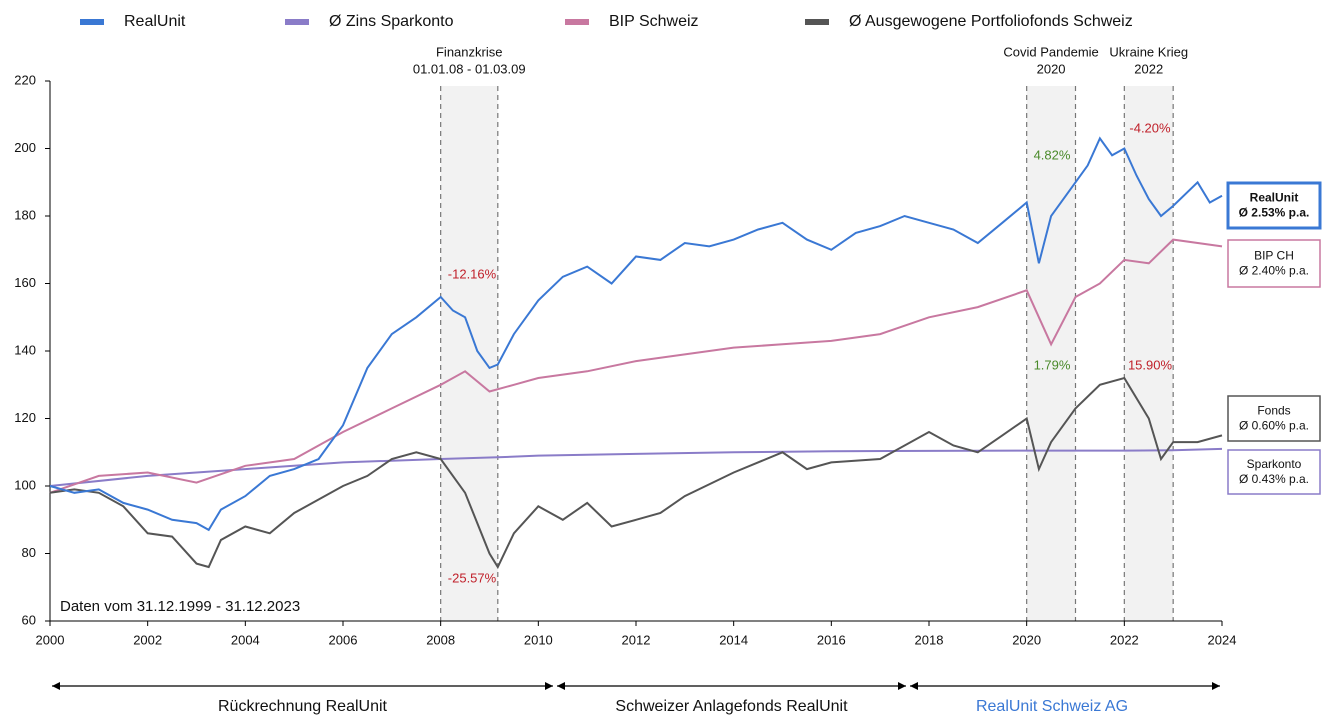 This screenshot has width=1322, height=722. Describe the element at coordinates (731, 706) in the screenshot. I see `timeline-label: Schweizer Anlagefonds RealUnit` at that location.